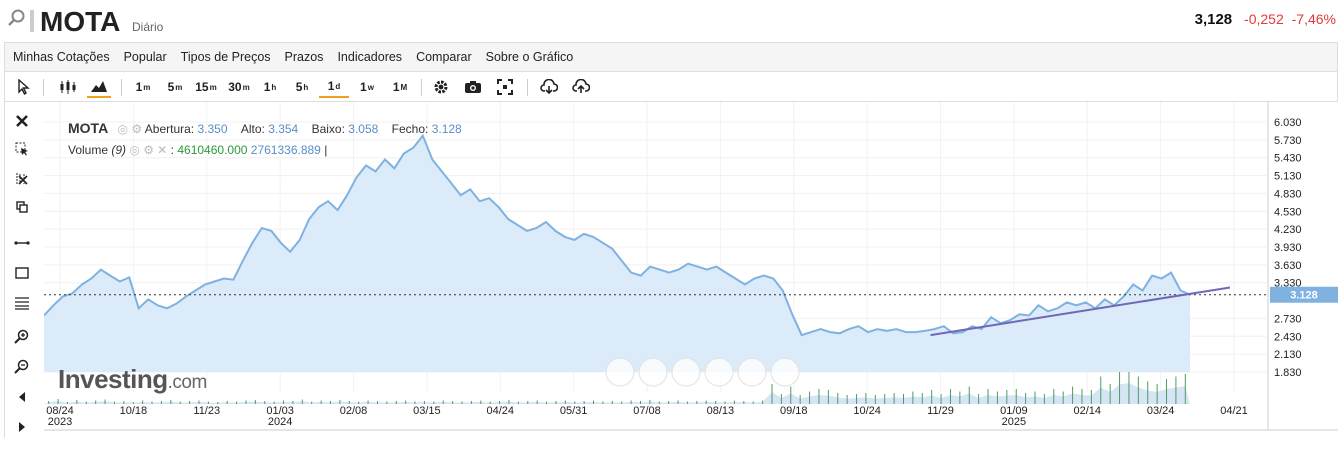  What do you see at coordinates (1087, 411) in the screenshot?
I see `x-tick-label: 02/14` at bounding box center [1087, 411].